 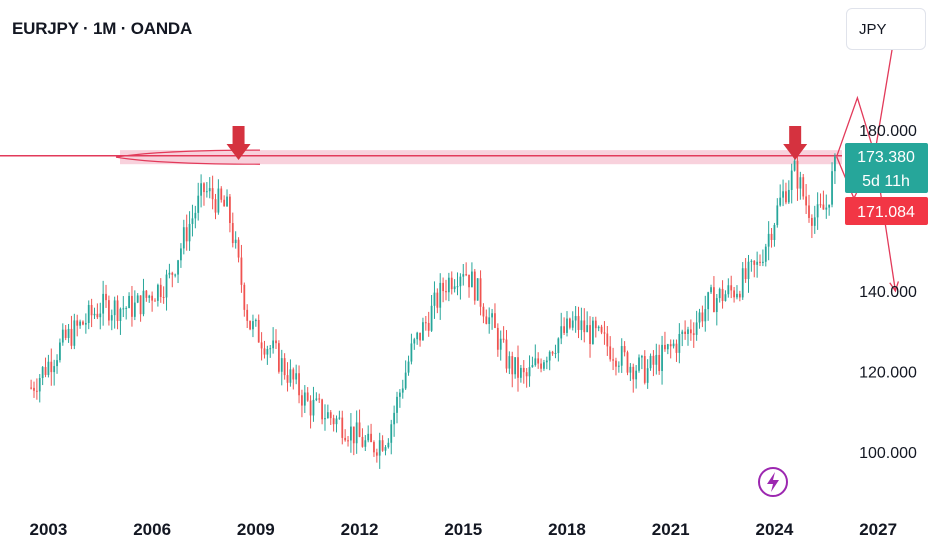 I want to click on countdown-label: 5d 11h, so click(x=886, y=181).